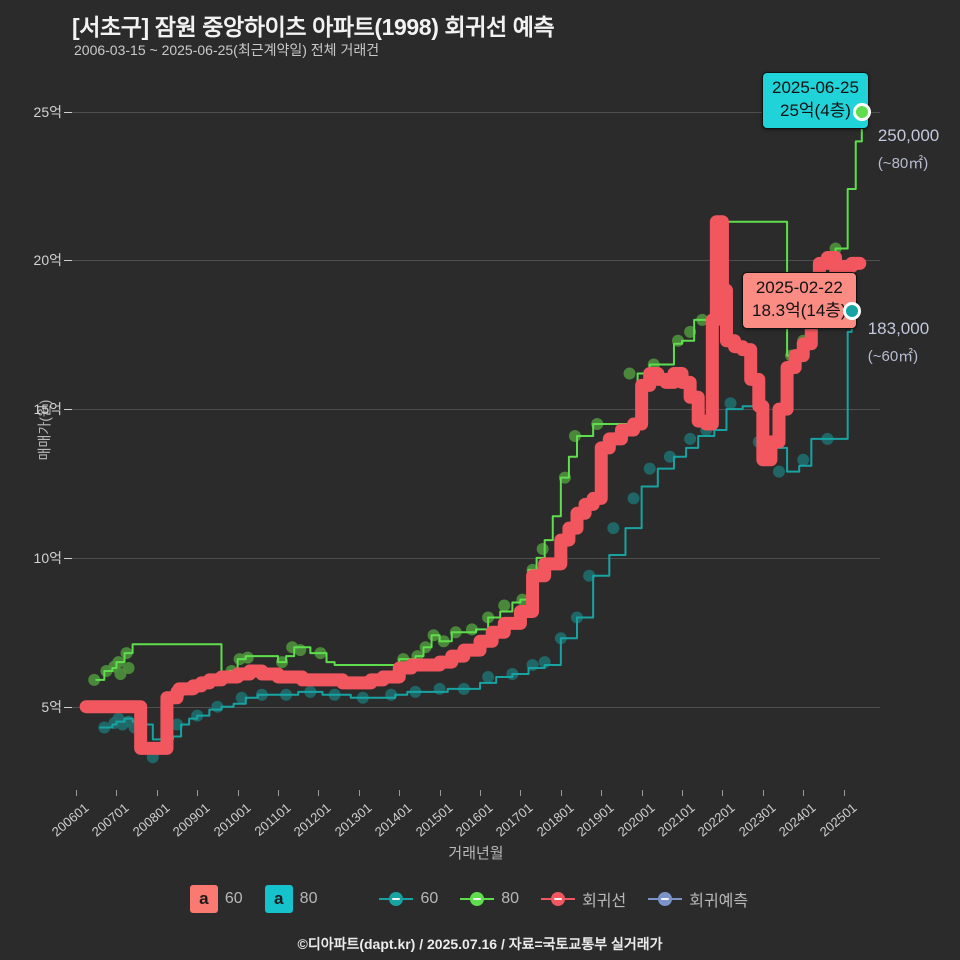 This screenshot has height=960, width=960. I want to click on x-tick-label: 201301, so click(353, 820).